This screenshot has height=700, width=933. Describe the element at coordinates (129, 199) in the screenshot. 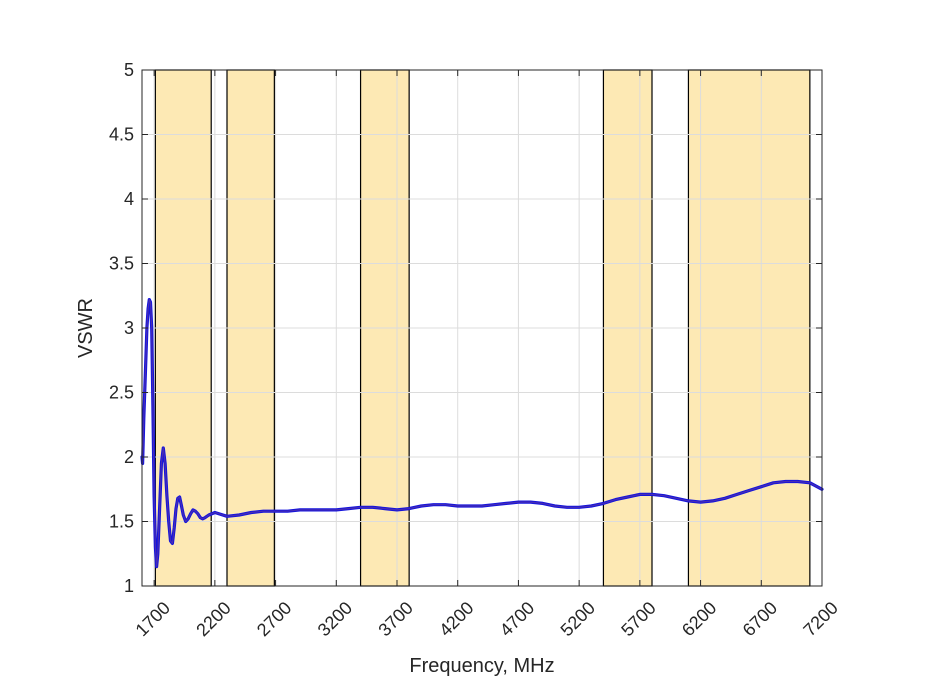

I see `y-tick-label: 4` at that location.